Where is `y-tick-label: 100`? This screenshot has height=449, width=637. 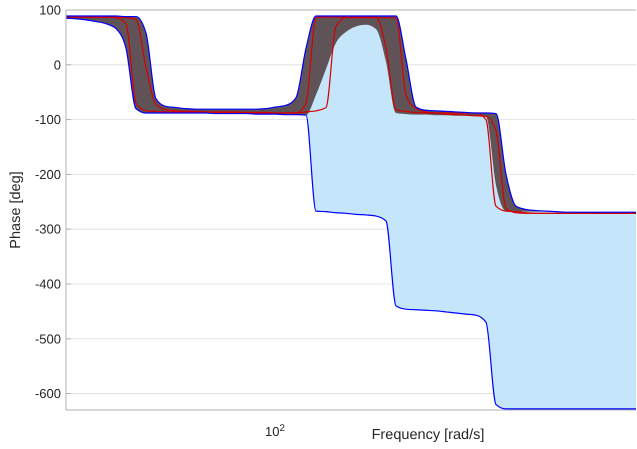
y-tick-label: 100 is located at coordinates (50, 10).